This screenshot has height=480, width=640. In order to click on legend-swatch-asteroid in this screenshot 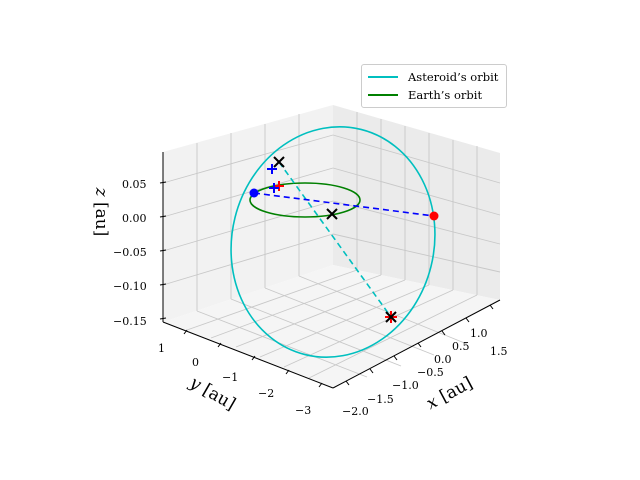, I will do `click(383, 77)`.